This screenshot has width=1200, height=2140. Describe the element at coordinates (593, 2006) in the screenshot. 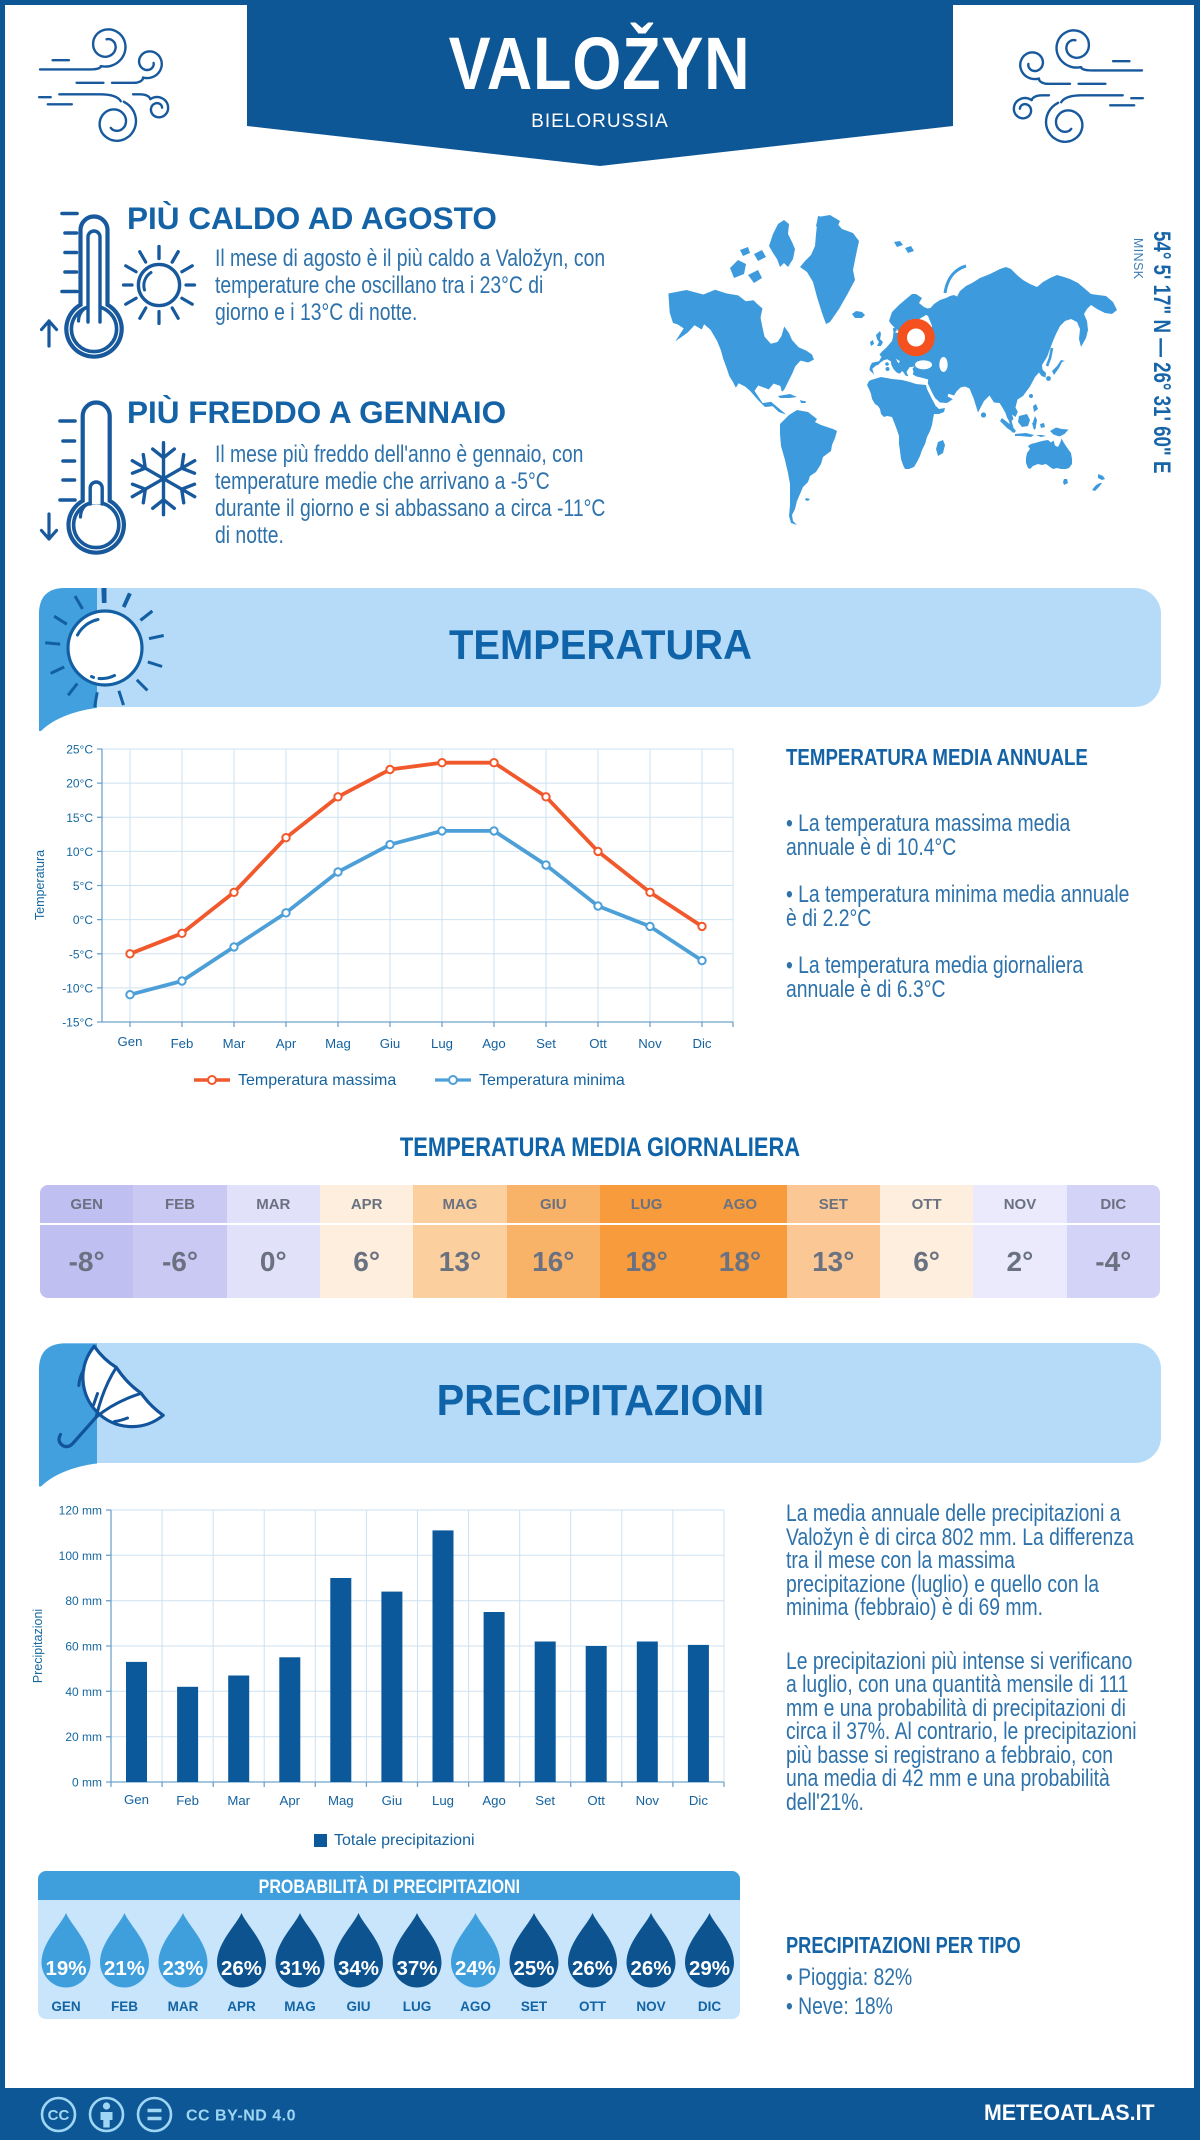

I see `svg-text: OTT` at that location.